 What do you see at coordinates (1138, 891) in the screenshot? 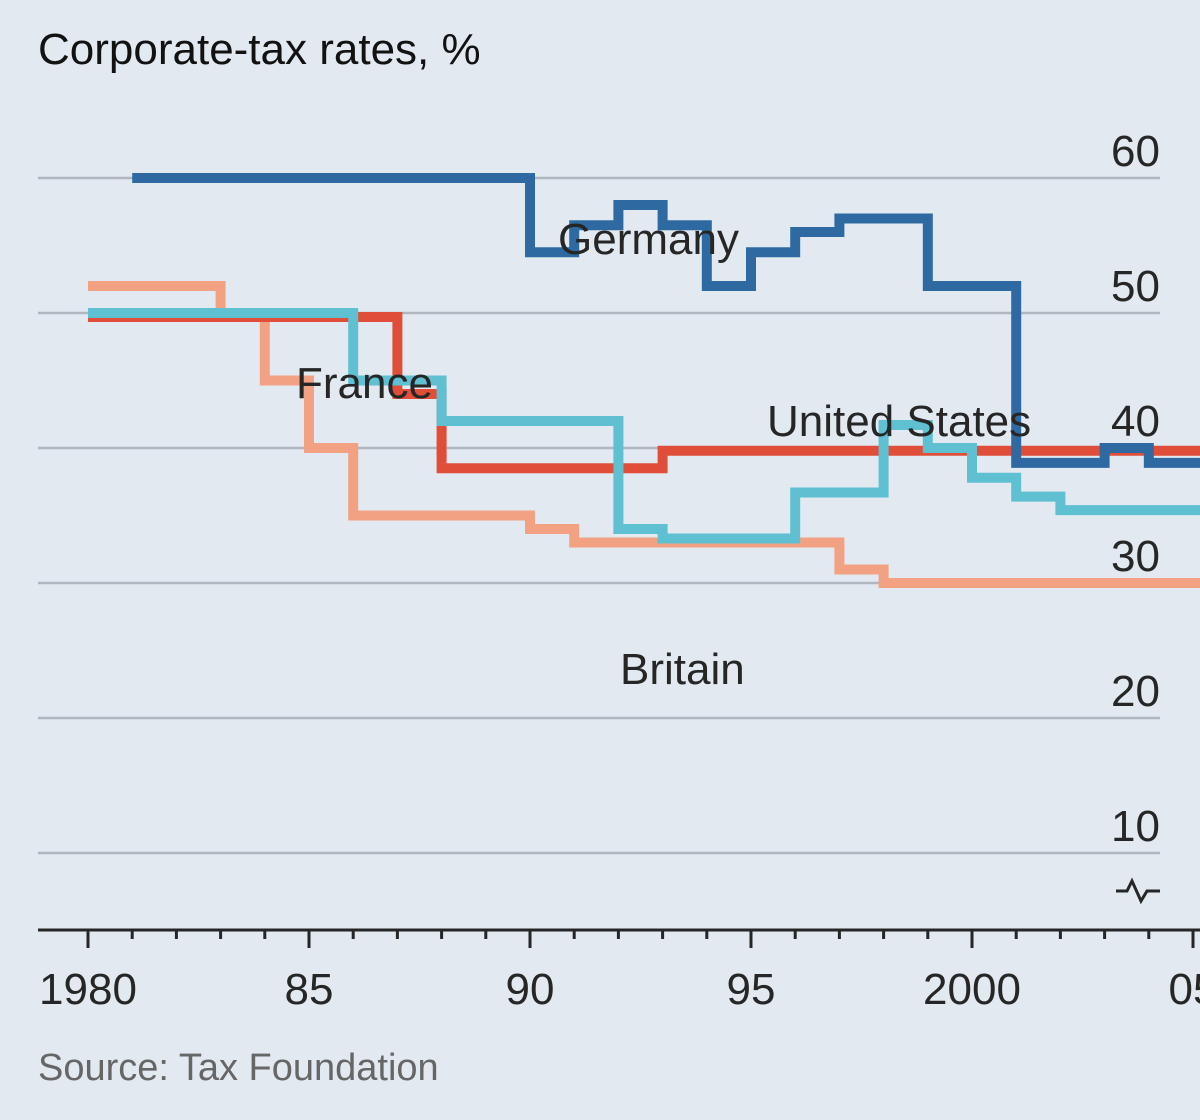
I see `axis-break-icon` at bounding box center [1138, 891].